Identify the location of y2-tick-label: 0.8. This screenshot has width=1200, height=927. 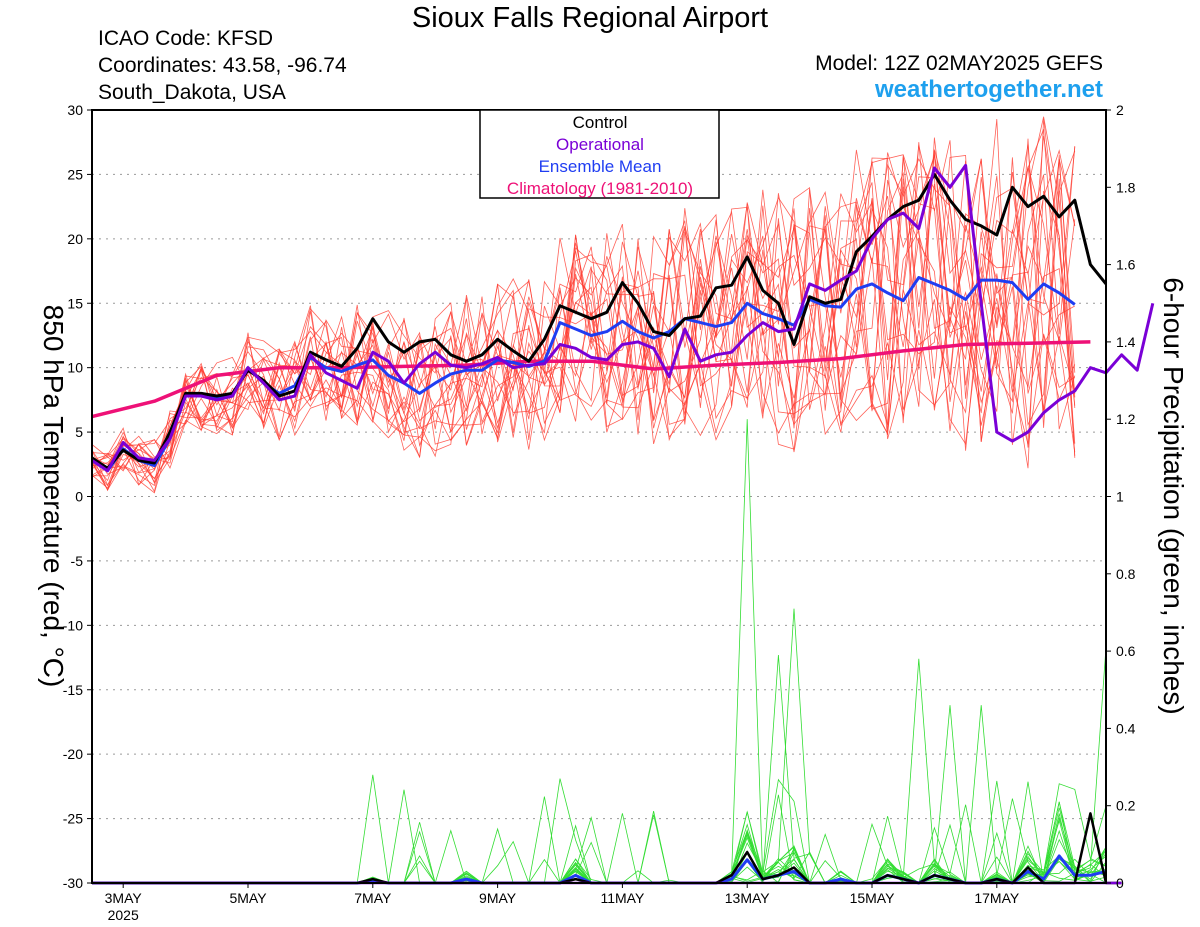
(1126, 574).